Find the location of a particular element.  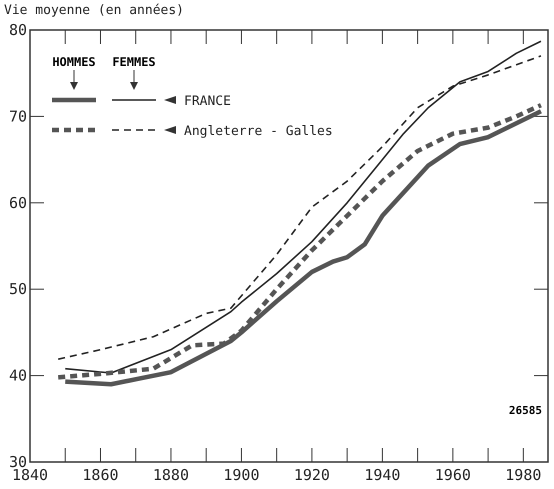

annotation: Angleterre - Galles is located at coordinates (258, 131).